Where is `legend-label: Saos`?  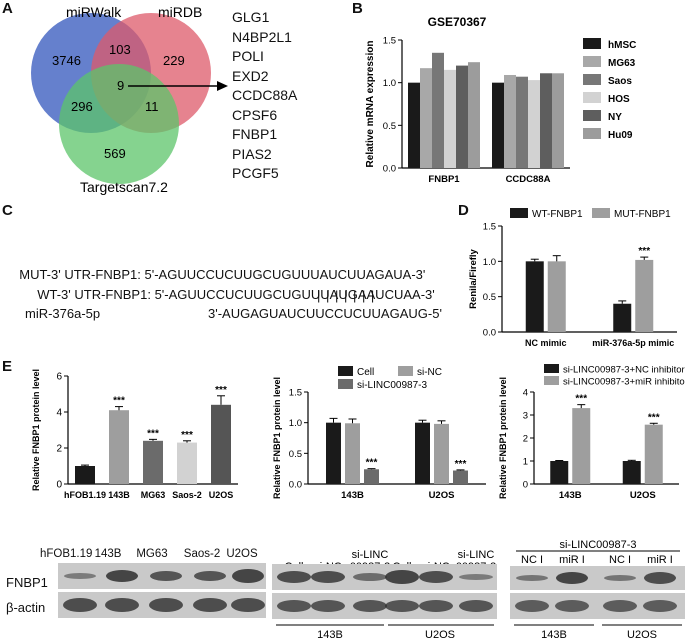
legend-label: Saos is located at coordinates (620, 81).